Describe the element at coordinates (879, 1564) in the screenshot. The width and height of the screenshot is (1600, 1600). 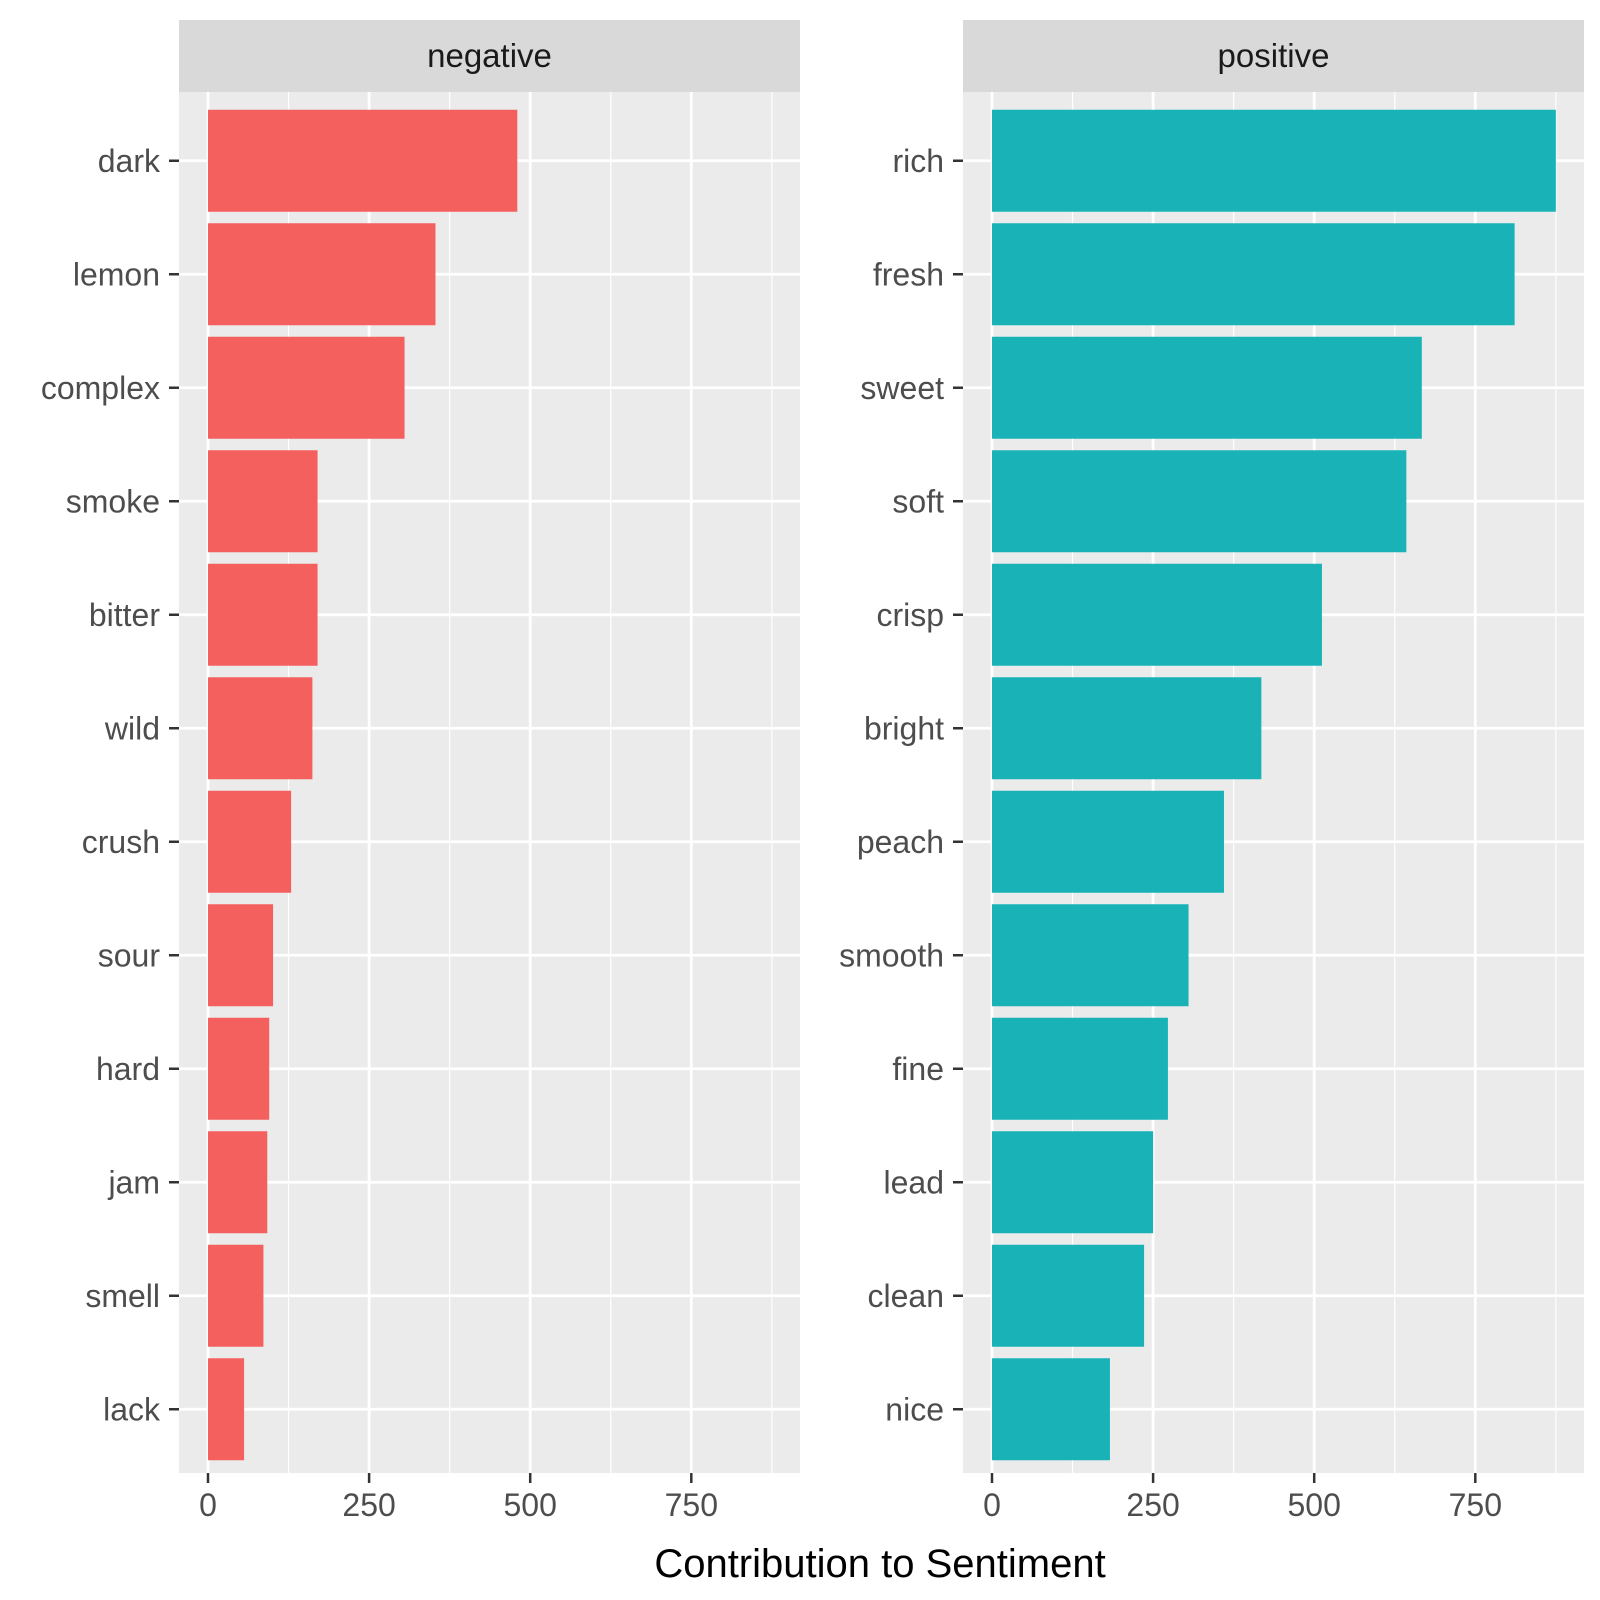
I see `x-axis-title: Contribution to Sentiment` at that location.